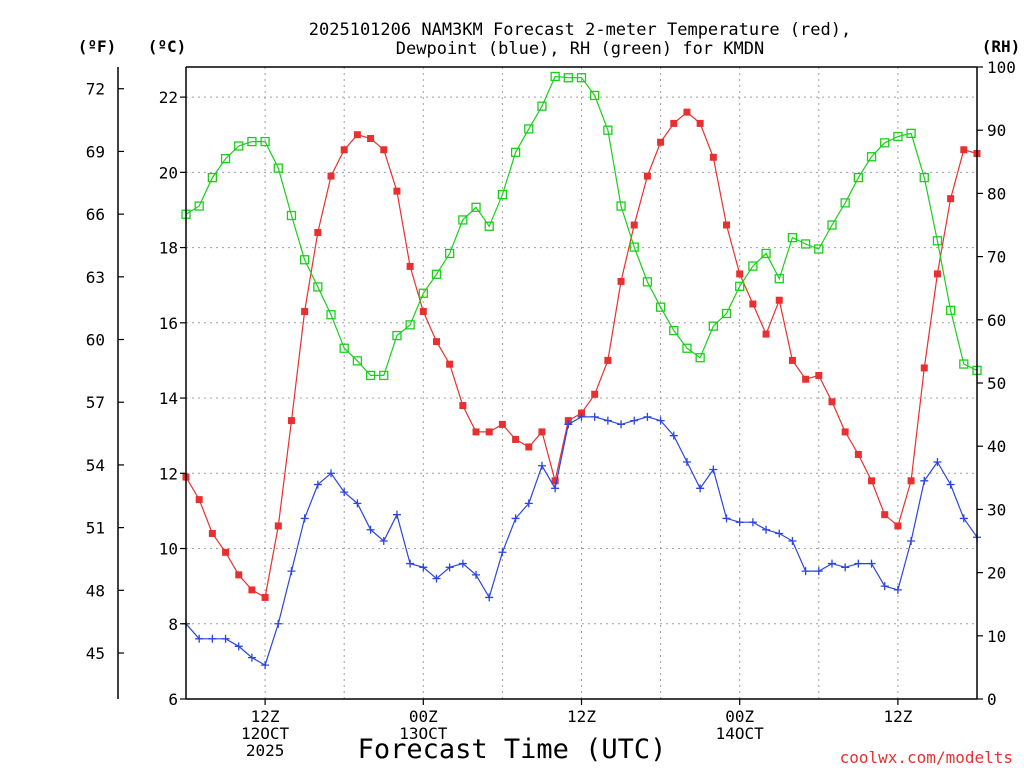  Describe the element at coordinates (168, 172) in the screenshot. I see `celsius-tick-label: 20` at that location.